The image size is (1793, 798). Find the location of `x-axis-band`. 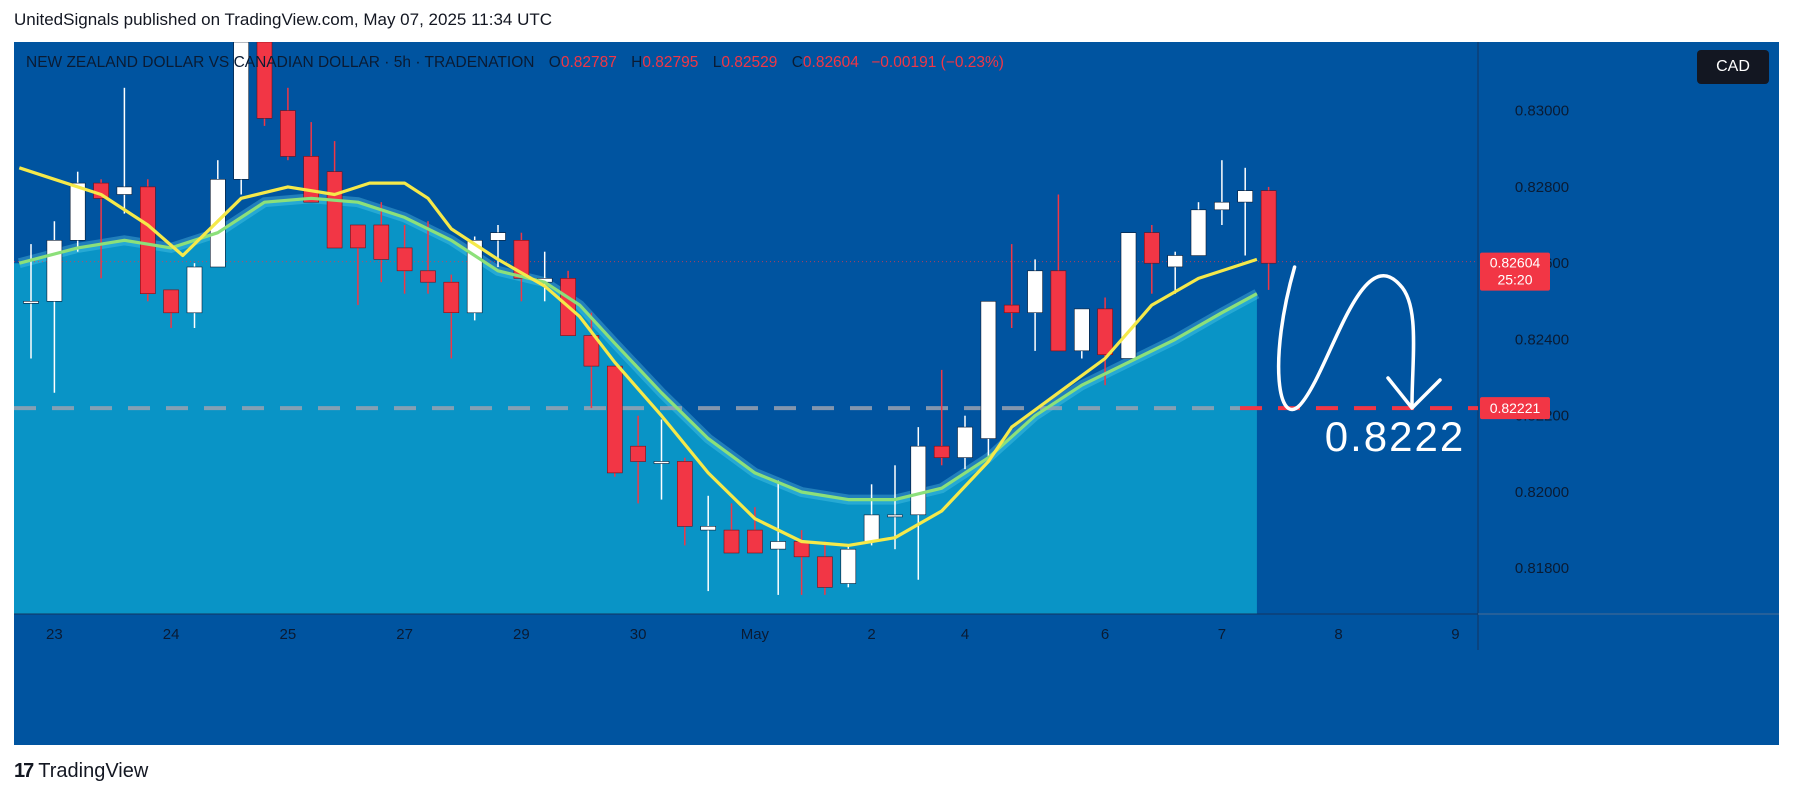

x-axis-band is located at coordinates (746, 632).